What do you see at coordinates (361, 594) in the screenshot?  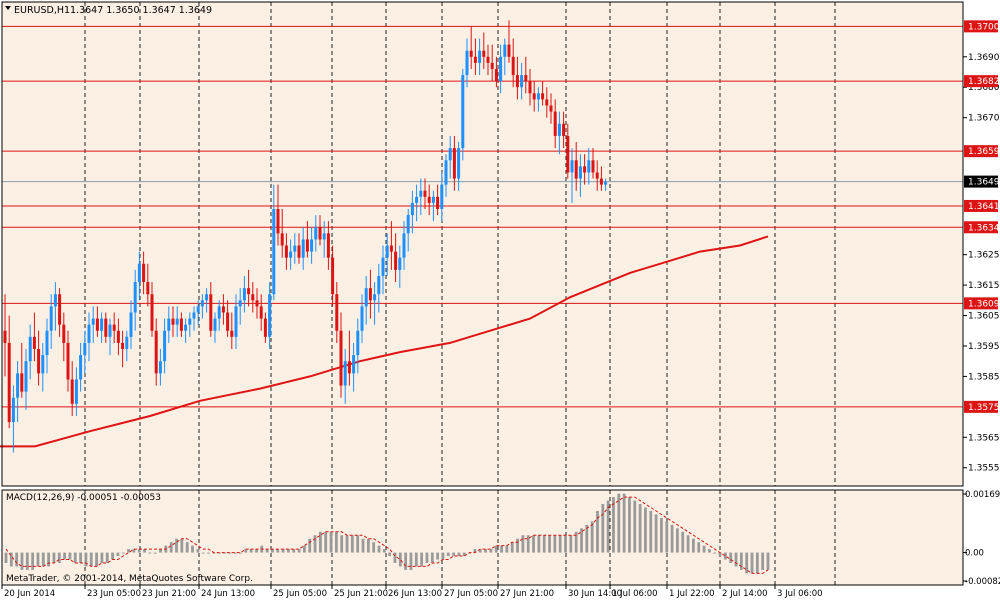 I see `time-tick-label: 25 Jun 21:00` at bounding box center [361, 594].